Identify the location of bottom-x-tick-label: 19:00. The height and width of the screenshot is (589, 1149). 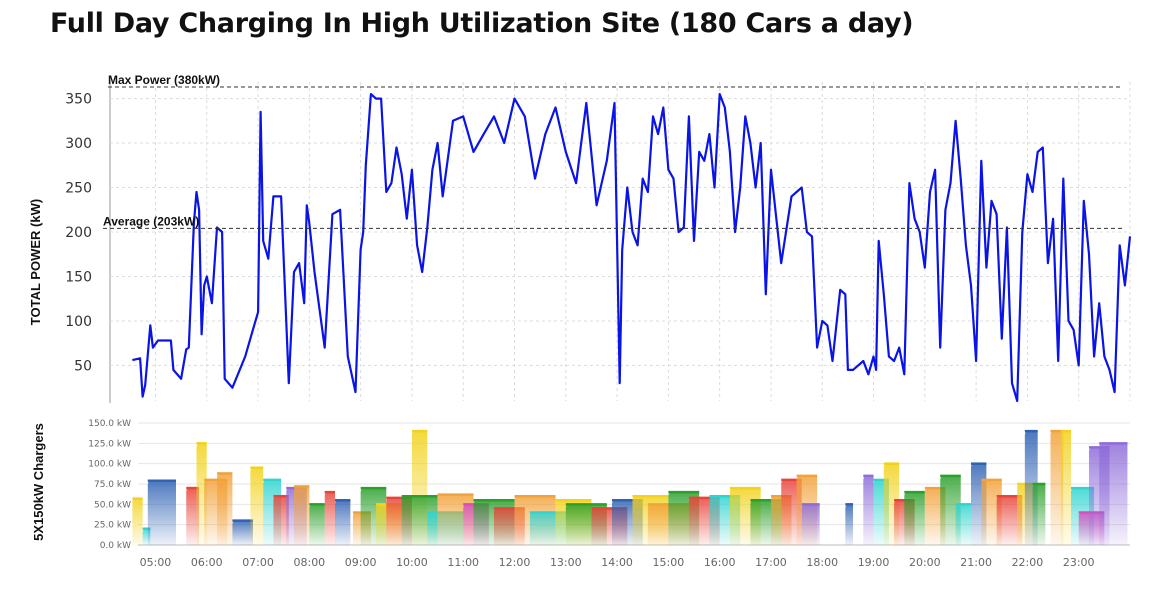
(874, 562).